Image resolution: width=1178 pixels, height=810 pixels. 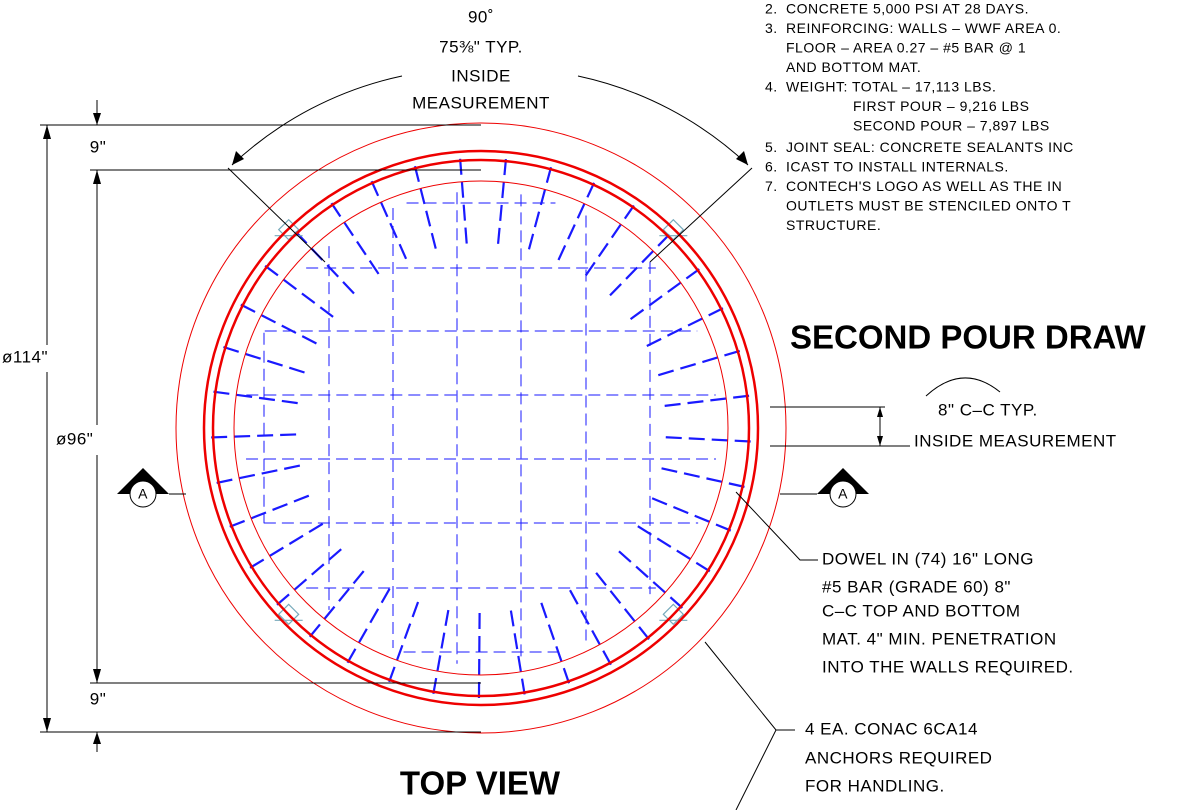 I want to click on note-line: FLOOR – AREA 0.27 – #5 BAR @ 1, so click(x=906, y=48).